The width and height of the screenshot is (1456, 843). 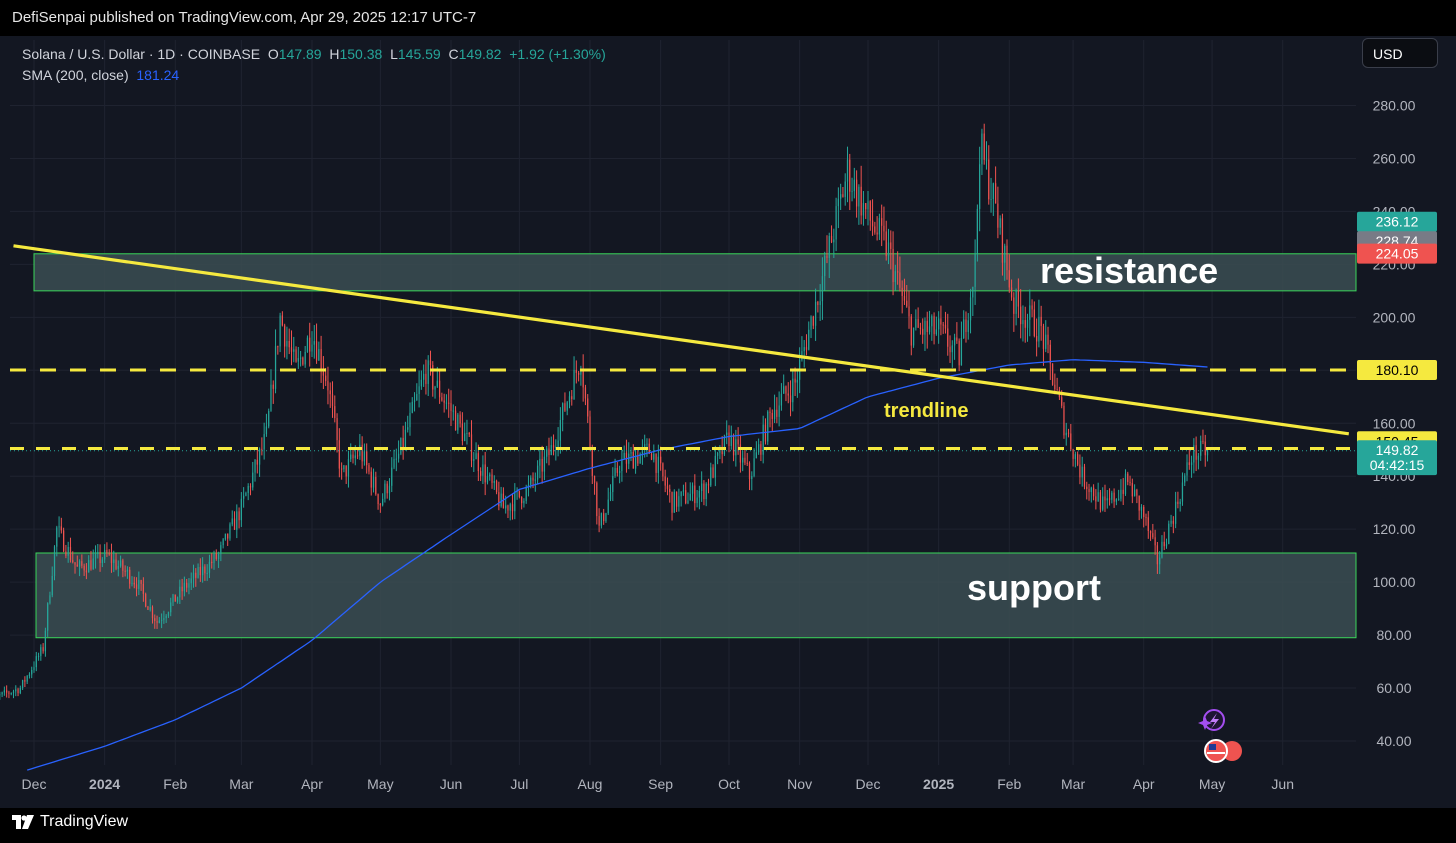 What do you see at coordinates (141, 54) in the screenshot?
I see `symbol-name: Solana / U.S. Dollar · 1D · COINBASE` at bounding box center [141, 54].